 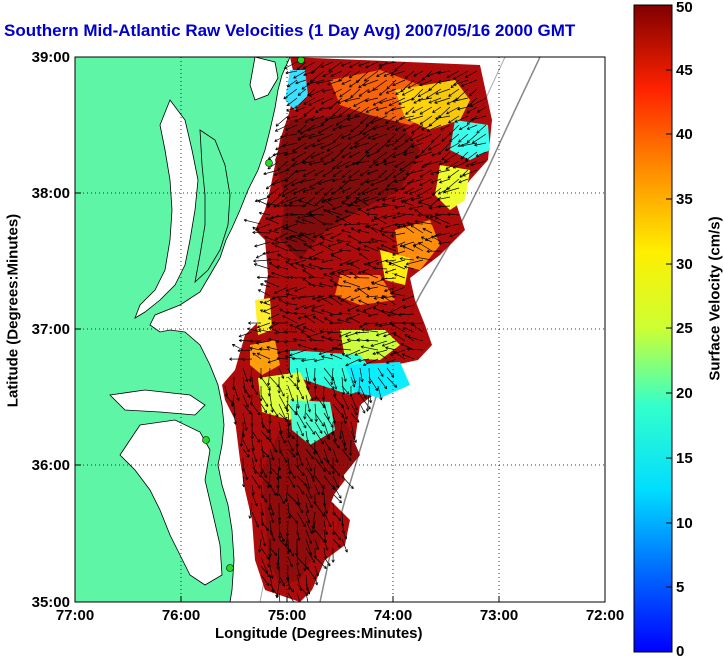 What do you see at coordinates (680, 587) in the screenshot?
I see `colorbar-tick-label: 5` at bounding box center [680, 587].